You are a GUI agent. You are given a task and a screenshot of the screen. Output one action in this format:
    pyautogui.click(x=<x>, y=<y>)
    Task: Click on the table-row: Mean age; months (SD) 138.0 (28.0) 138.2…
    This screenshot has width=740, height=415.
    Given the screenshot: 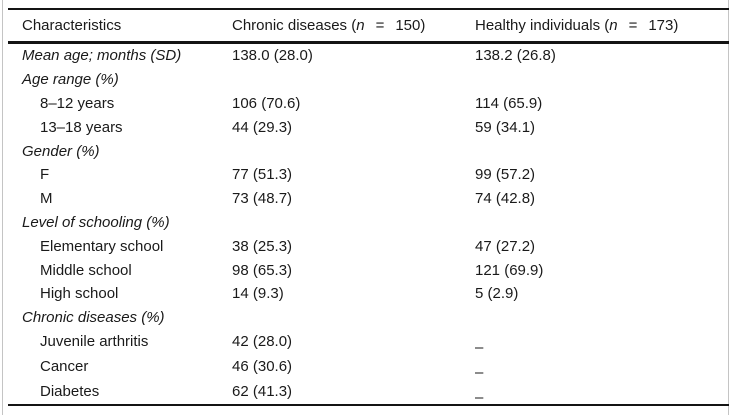 What is the action you would take?
    pyautogui.click(x=368, y=55)
    